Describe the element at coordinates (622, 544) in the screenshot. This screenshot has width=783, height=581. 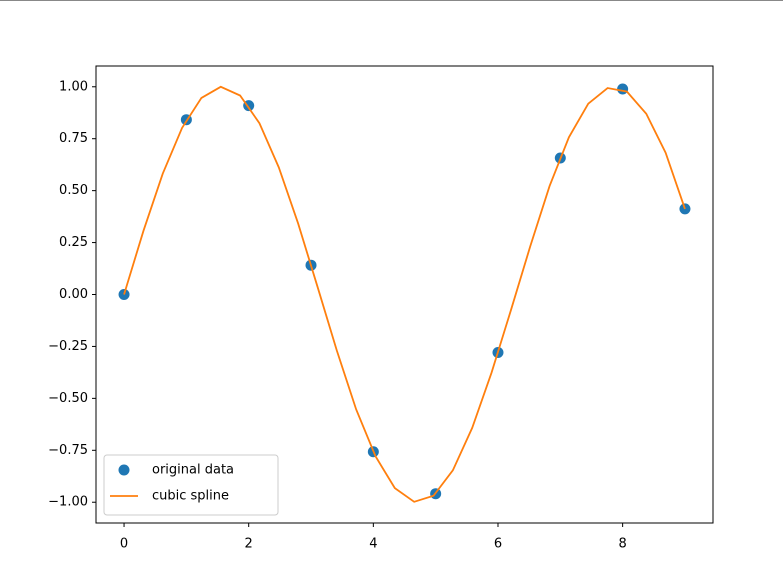
I see `x-tick-label: 8` at that location.